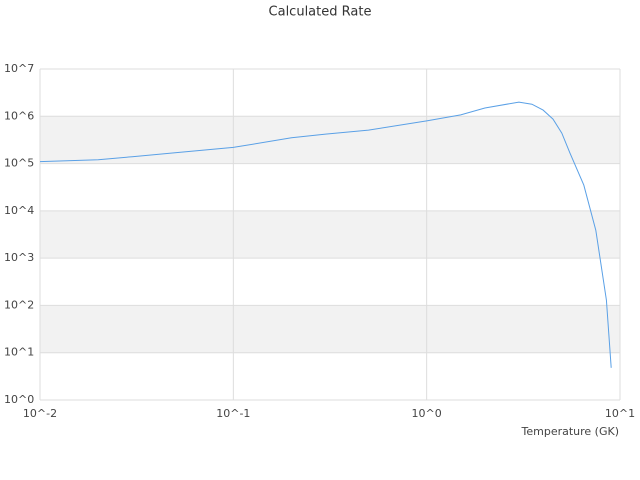 The height and width of the screenshot is (480, 640). What do you see at coordinates (233, 413) in the screenshot?
I see `x-tick-label: 10^-1` at bounding box center [233, 413].